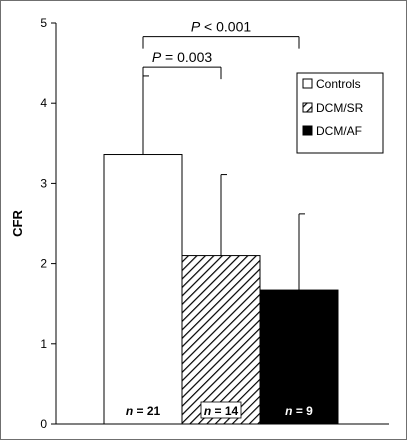 This screenshot has width=407, height=440. Describe the element at coordinates (340, 108) in the screenshot. I see `legend-label: DCM/SR` at that location.